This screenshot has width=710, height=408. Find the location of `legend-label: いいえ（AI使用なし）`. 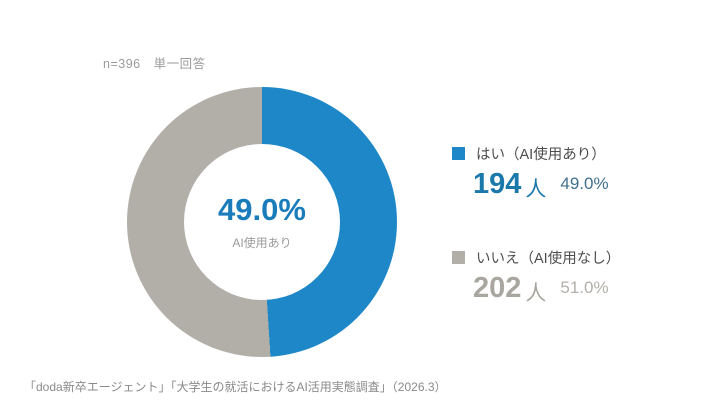

legend-label: いいえ（AI使用なし） is located at coordinates (548, 259).